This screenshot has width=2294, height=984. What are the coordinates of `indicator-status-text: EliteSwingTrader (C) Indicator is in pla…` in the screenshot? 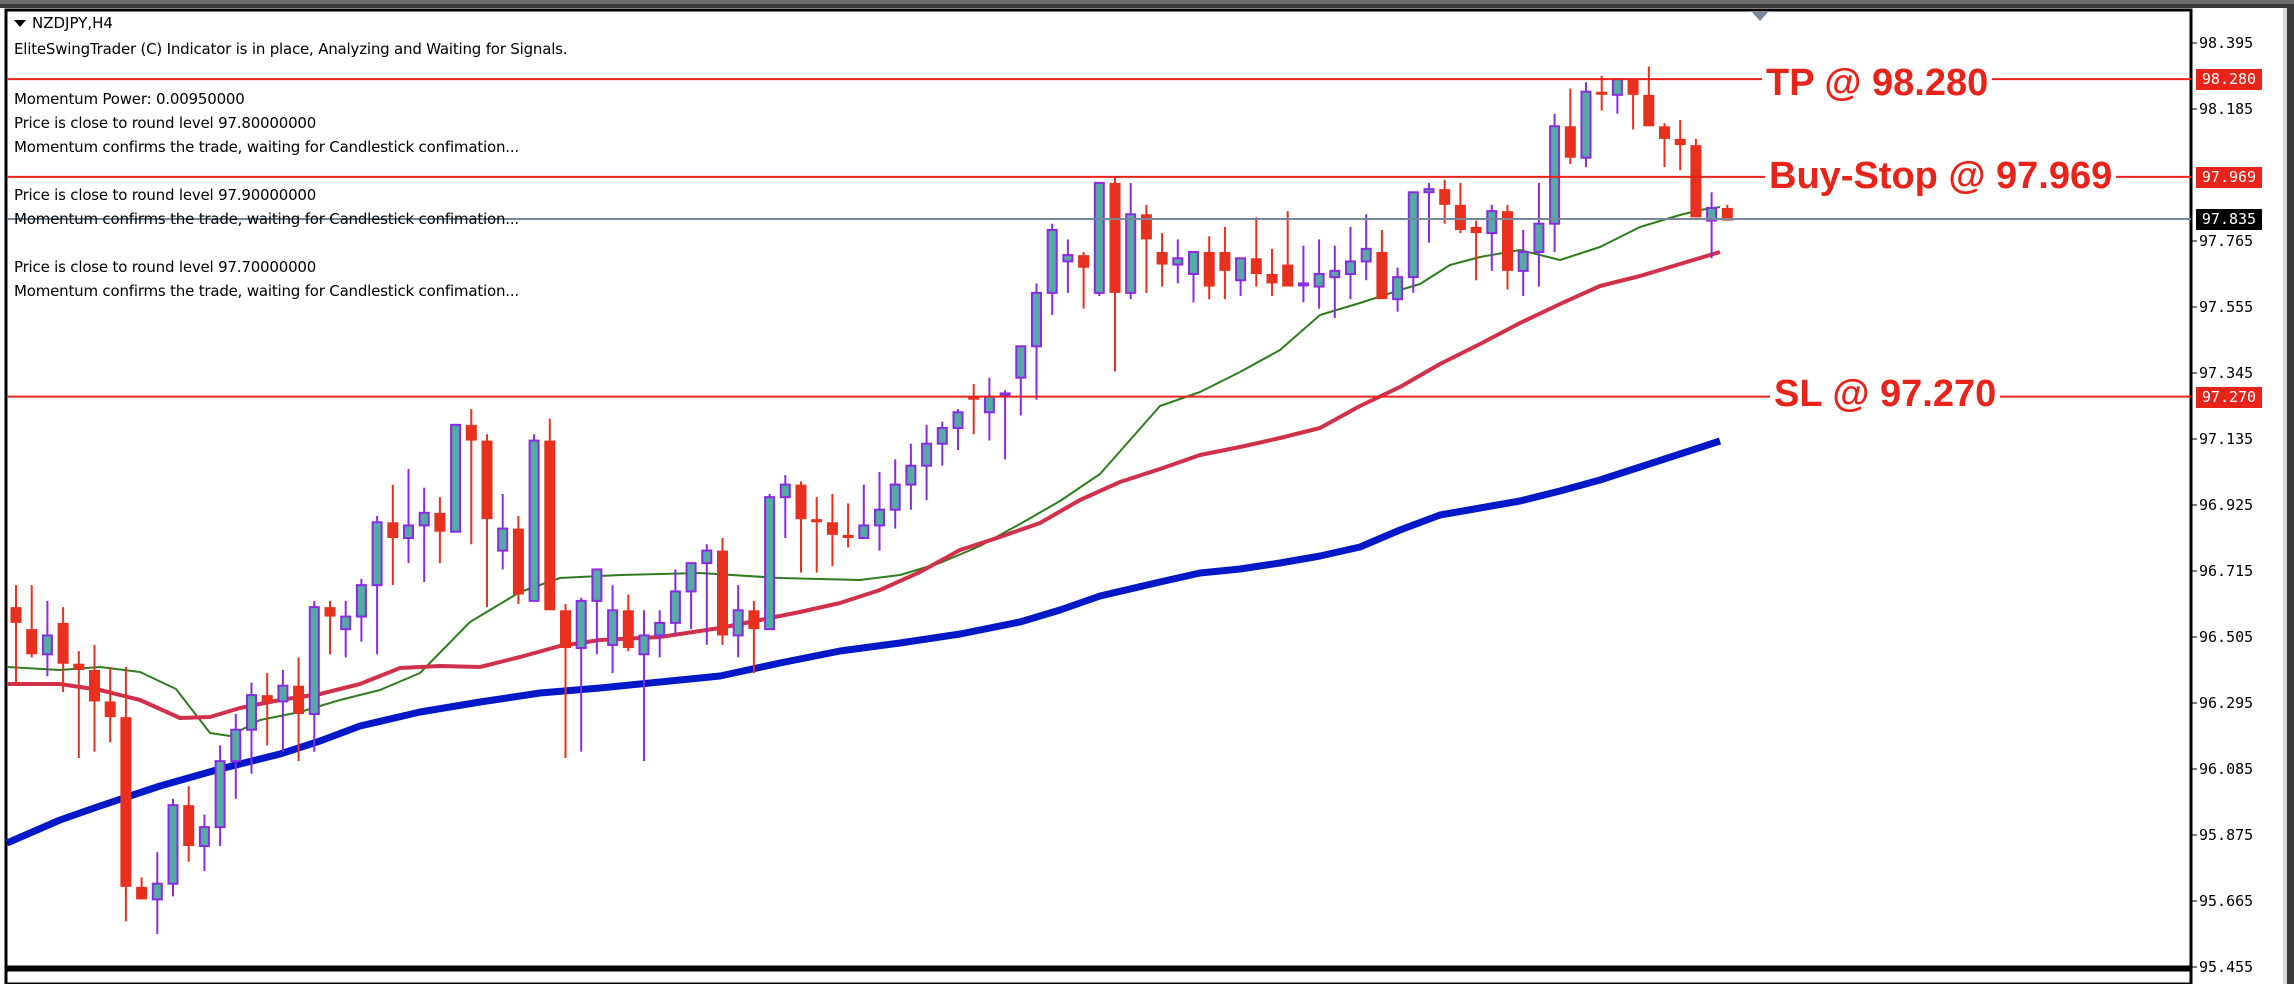 It's located at (291, 49).